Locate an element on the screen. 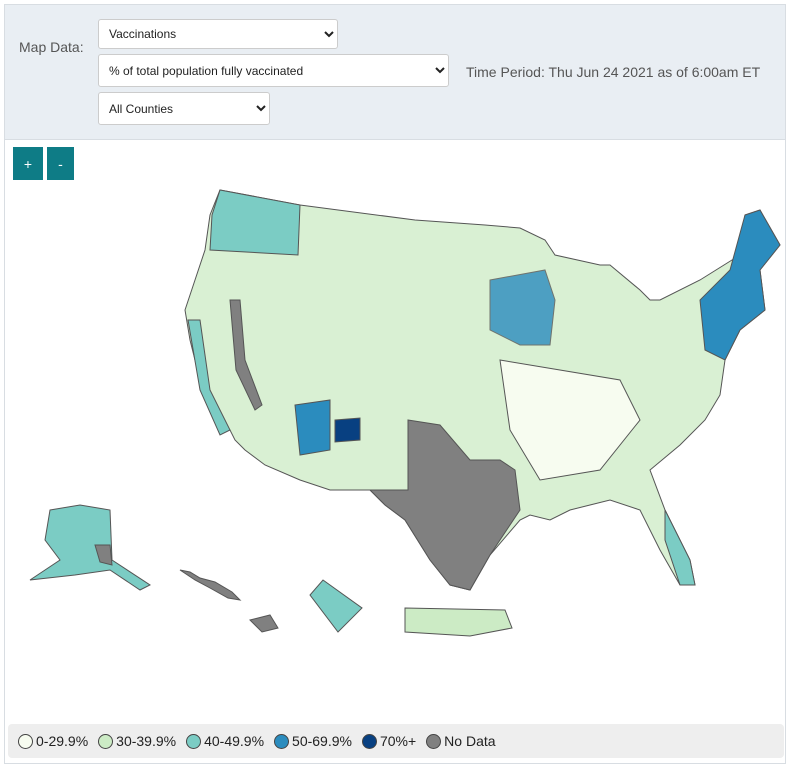  legend-label: 0-29.9% is located at coordinates (62, 741).